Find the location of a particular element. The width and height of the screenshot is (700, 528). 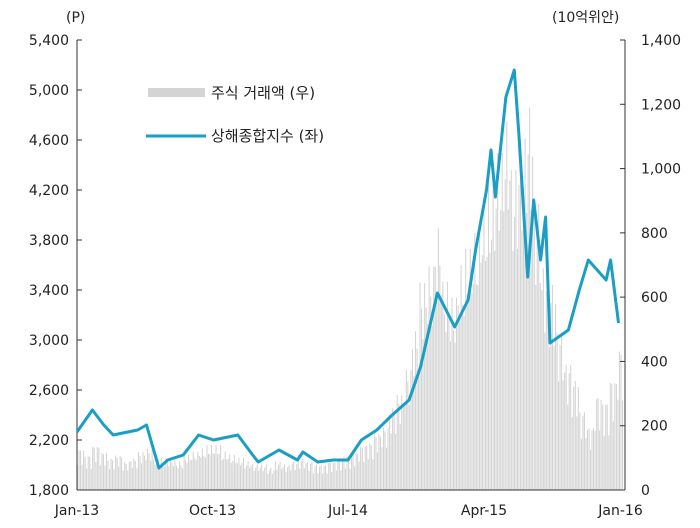

left-tick-label: 1,800 is located at coordinates (49, 491).